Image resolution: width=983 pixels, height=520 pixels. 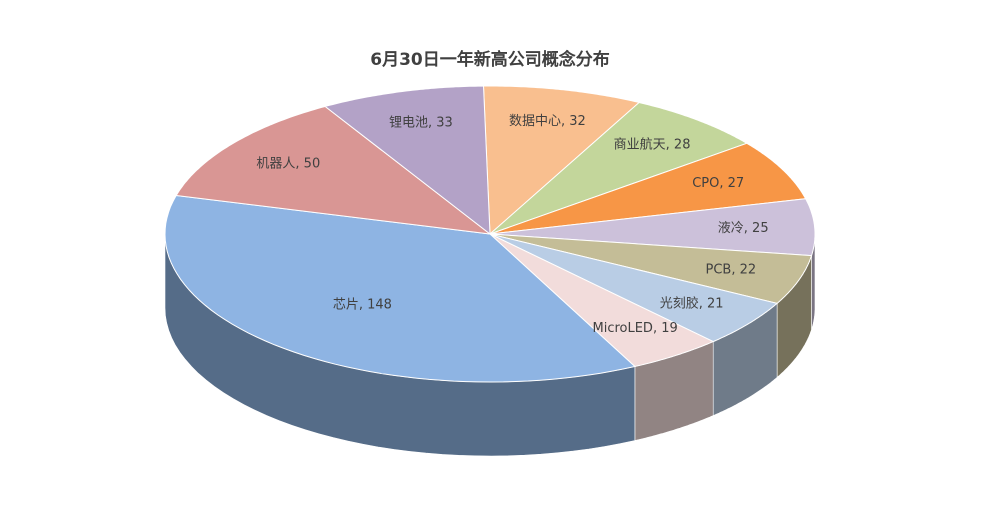 What do you see at coordinates (421, 122) in the screenshot?
I see `data-label: 锂电池, 33` at bounding box center [421, 122].